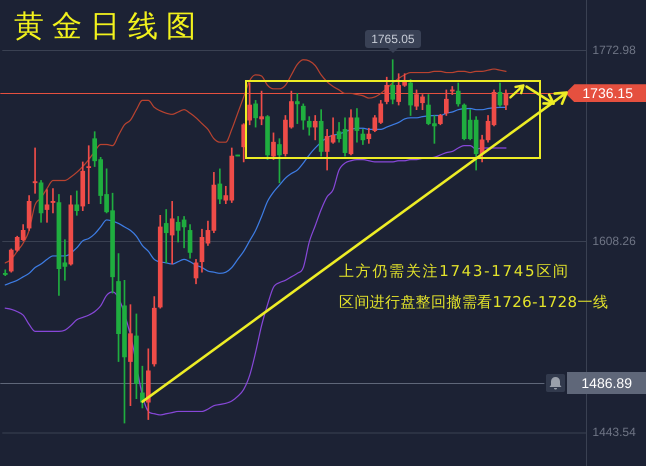  Describe the element at coordinates (614, 241) in the screenshot. I see `y-tick-label: 1608.26` at that location.